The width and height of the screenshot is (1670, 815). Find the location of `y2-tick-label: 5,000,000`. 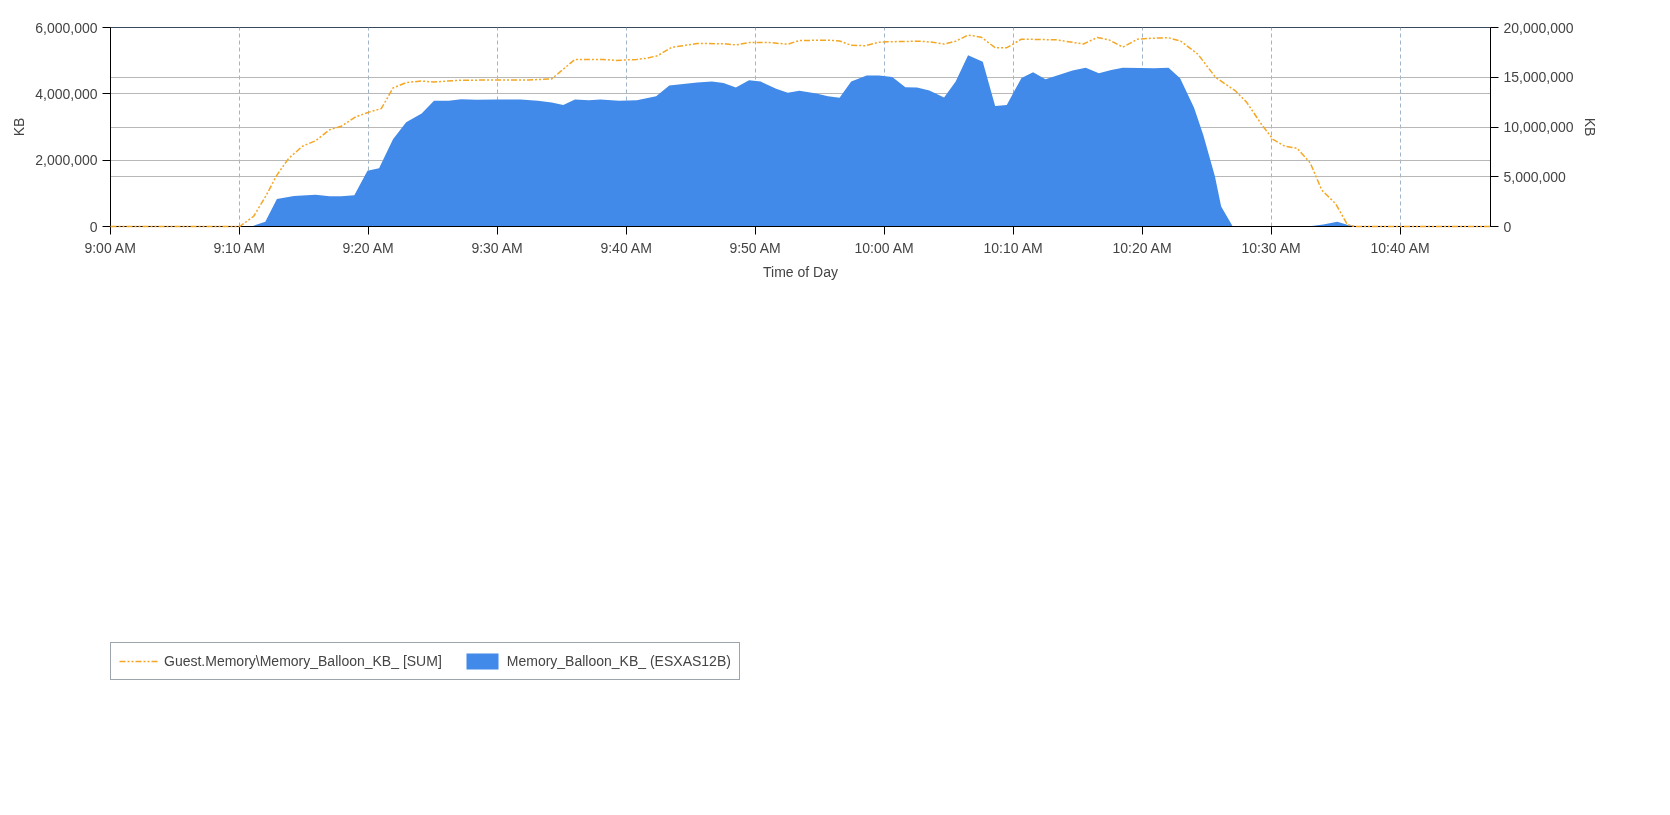

y2-tick-label: 5,000,000 is located at coordinates (1534, 176).